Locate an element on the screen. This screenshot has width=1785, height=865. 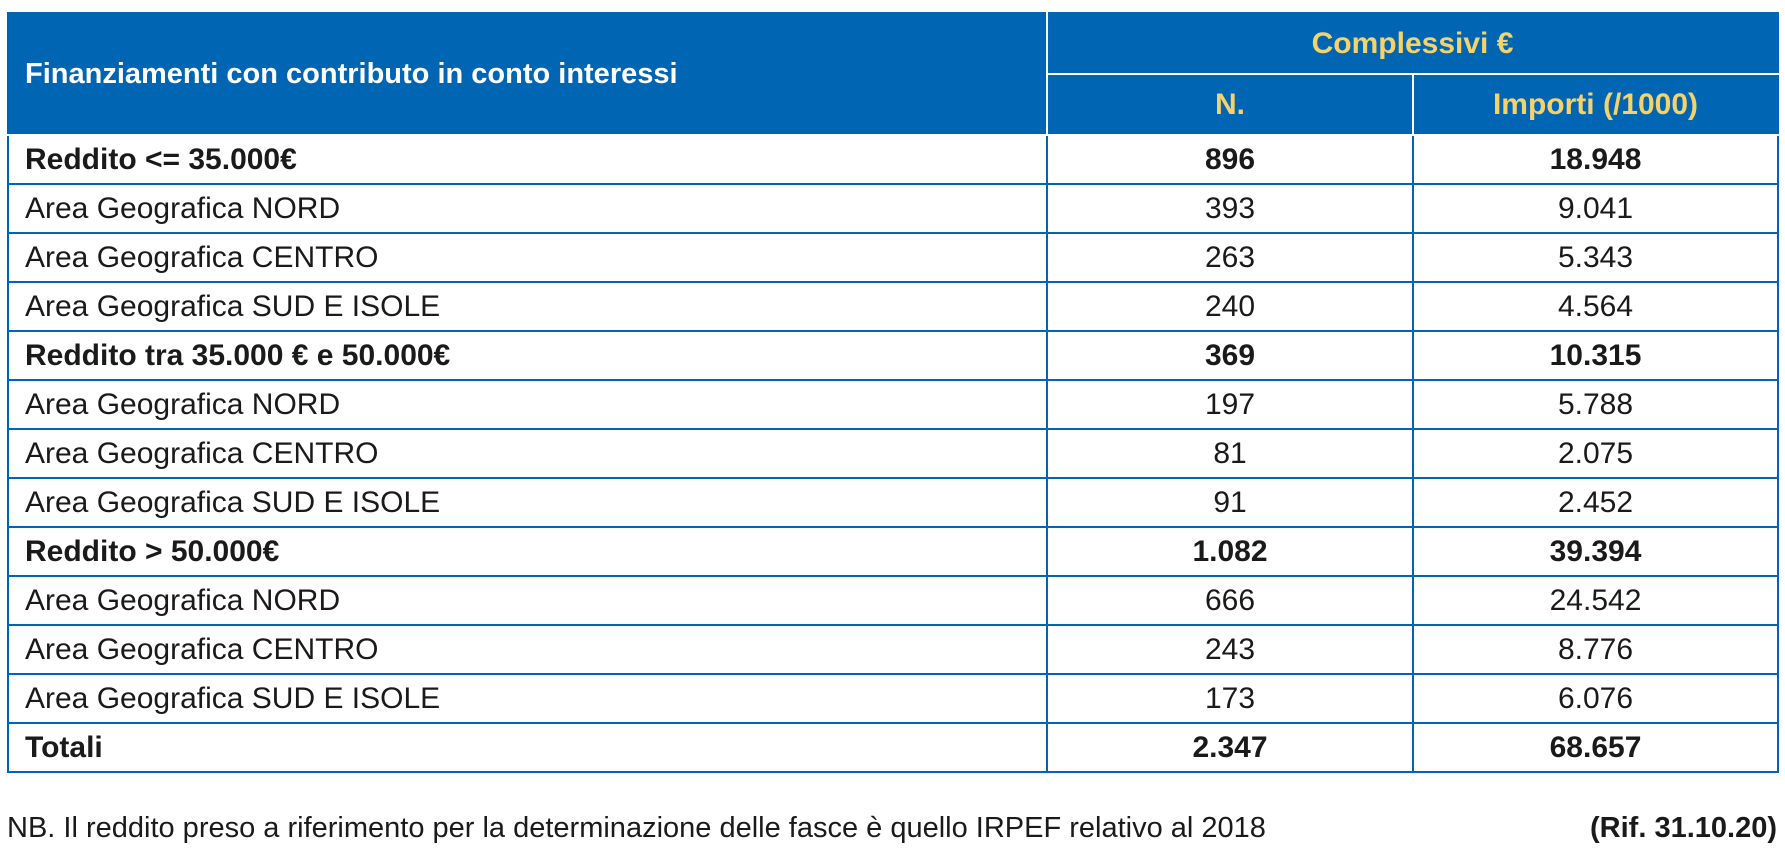
cell-importi: 68.657 is located at coordinates (1595, 747).